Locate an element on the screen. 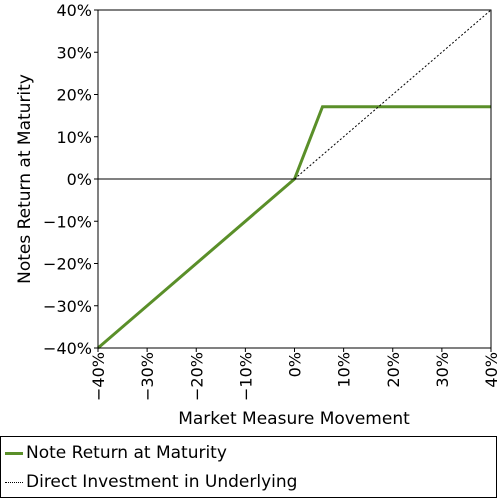 This screenshot has height=500, width=500. y-tick-label: 40% is located at coordinates (74, 10).